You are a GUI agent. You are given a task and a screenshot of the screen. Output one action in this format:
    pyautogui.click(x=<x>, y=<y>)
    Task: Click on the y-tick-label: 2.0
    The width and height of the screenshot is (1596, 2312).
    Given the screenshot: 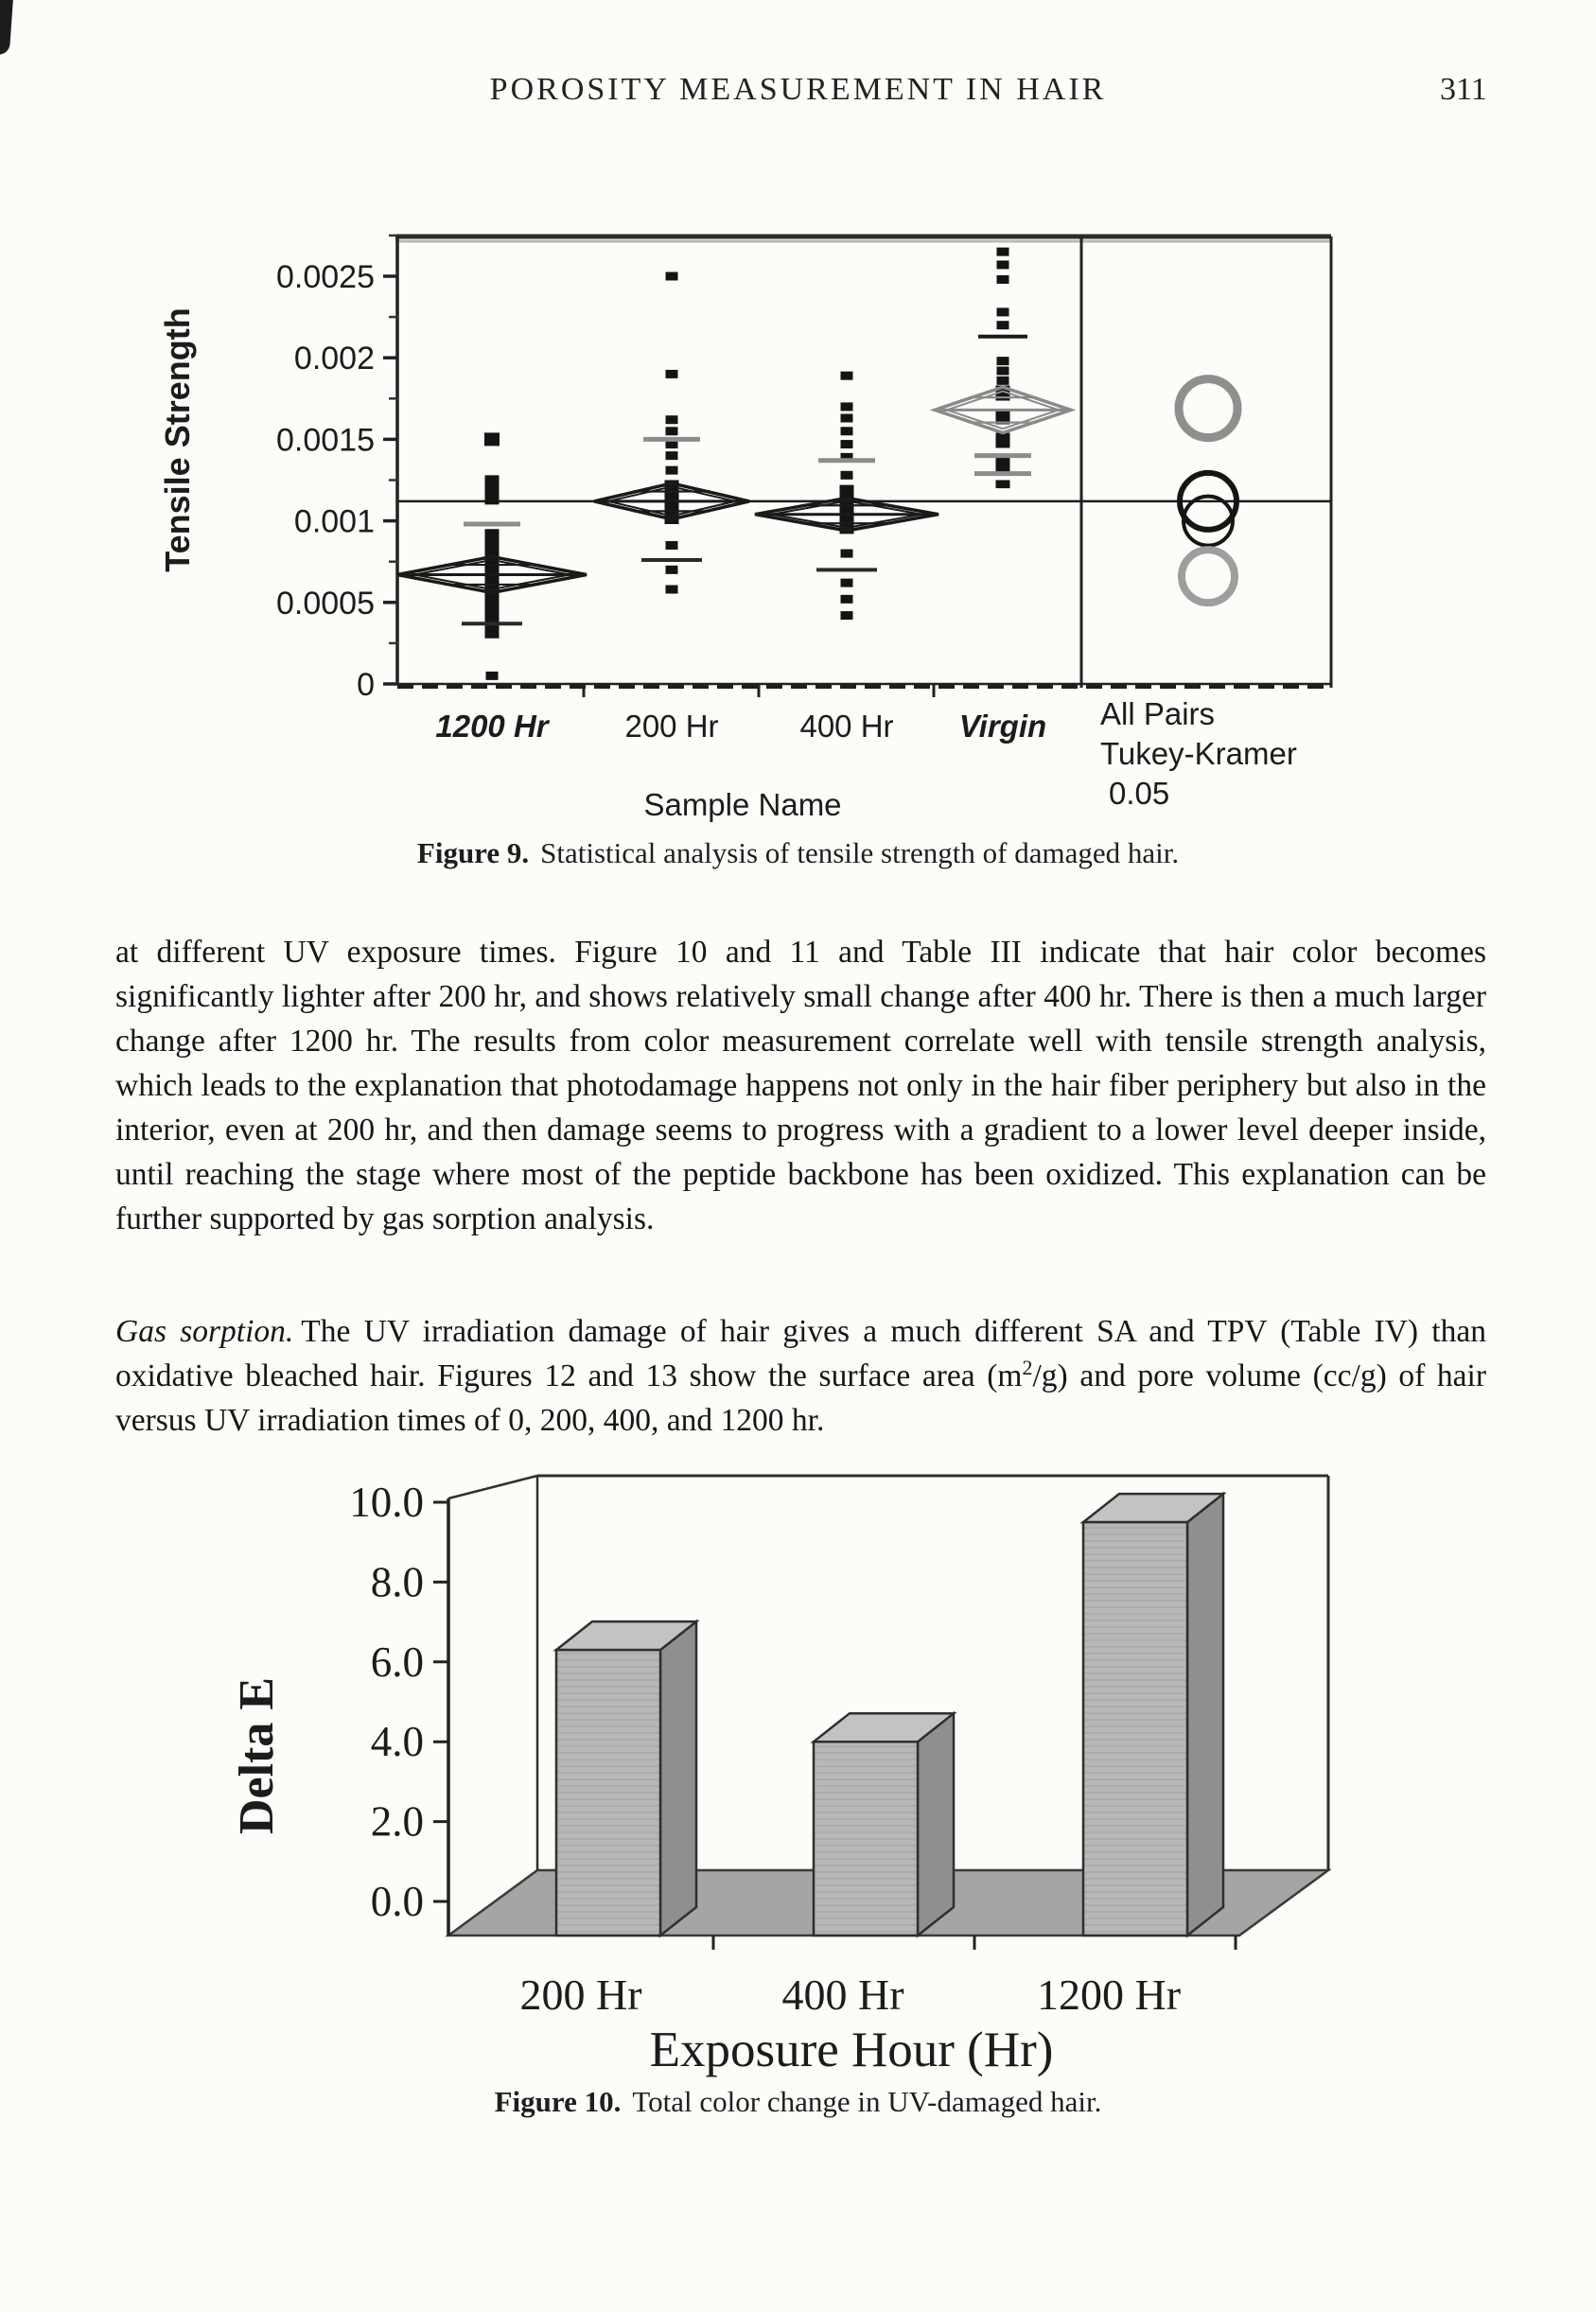 What is the action you would take?
    pyautogui.click(x=398, y=1822)
    